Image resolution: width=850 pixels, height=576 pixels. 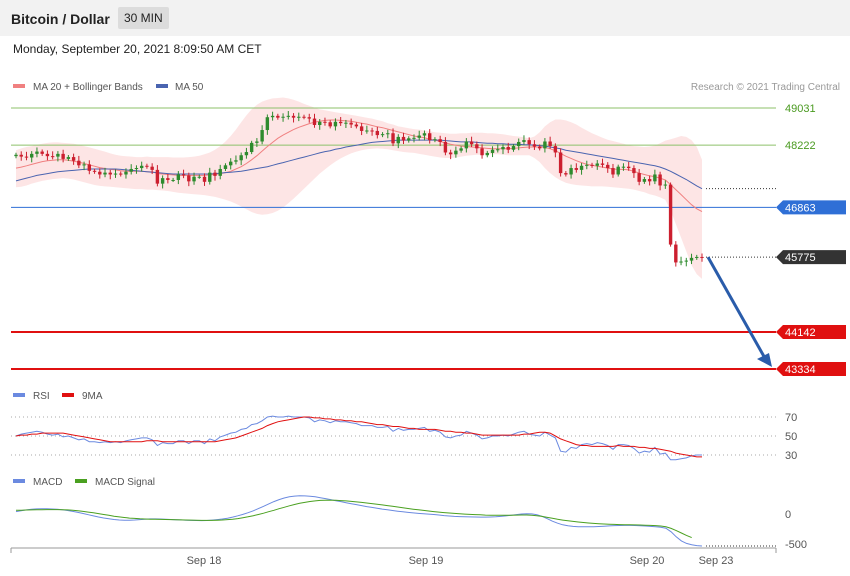 I want to click on legend-macd-signal-swatch, so click(x=81, y=481).